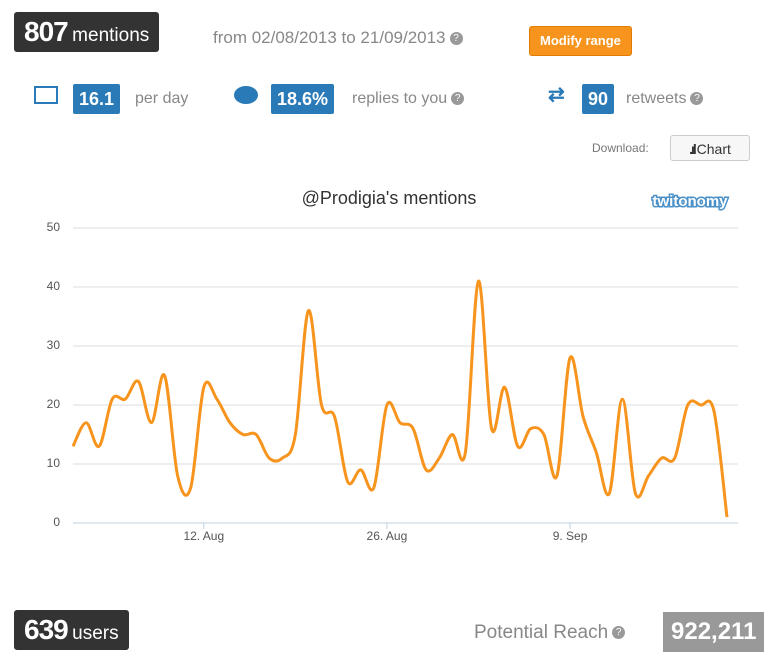 Image resolution: width=780 pixels, height=655 pixels. What do you see at coordinates (598, 99) in the screenshot?
I see `retweets-value: 90` at bounding box center [598, 99].